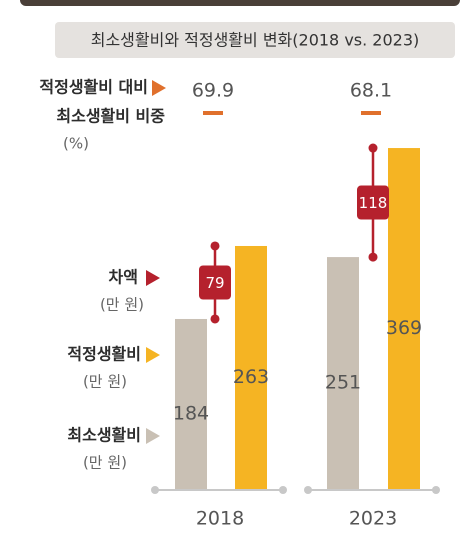 The height and width of the screenshot is (555, 474). Describe the element at coordinates (220, 519) in the screenshot. I see `x-tick-label: 2018` at that location.